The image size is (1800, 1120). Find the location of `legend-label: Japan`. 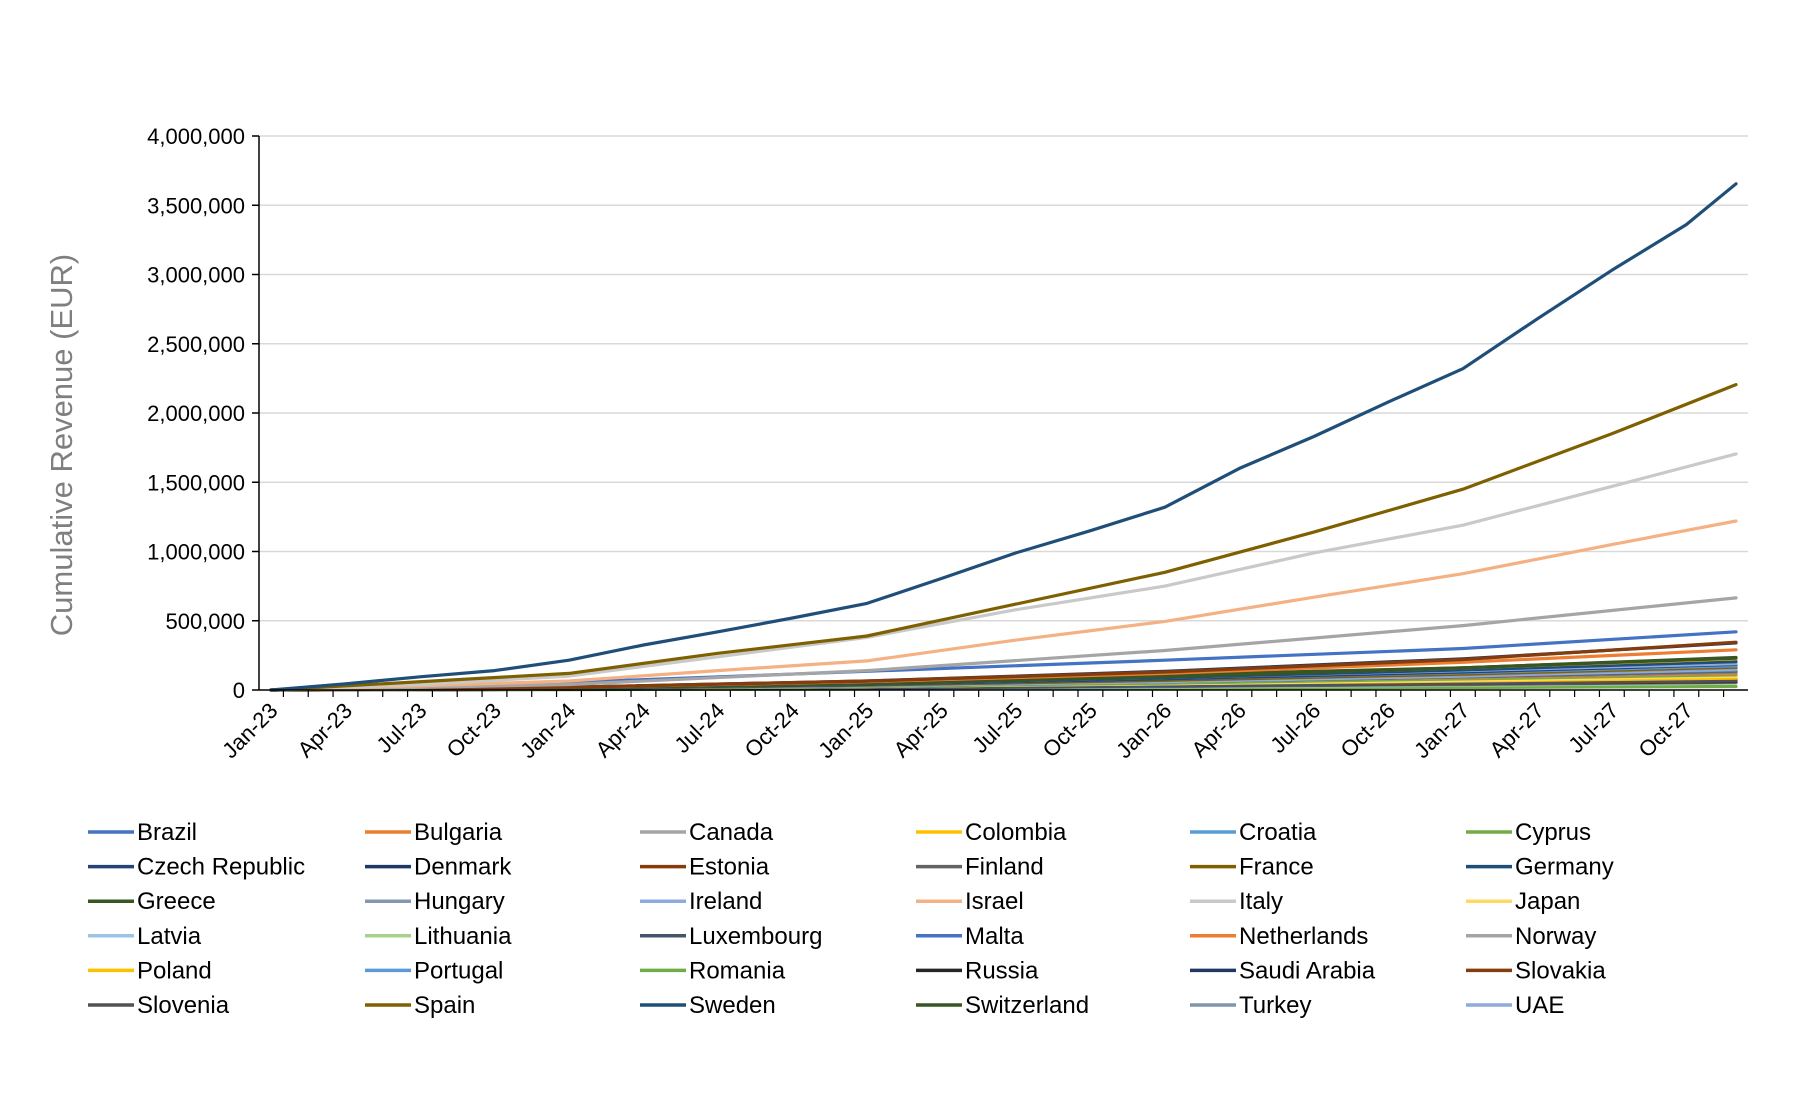

legend-label: Japan is located at coordinates (1547, 901).